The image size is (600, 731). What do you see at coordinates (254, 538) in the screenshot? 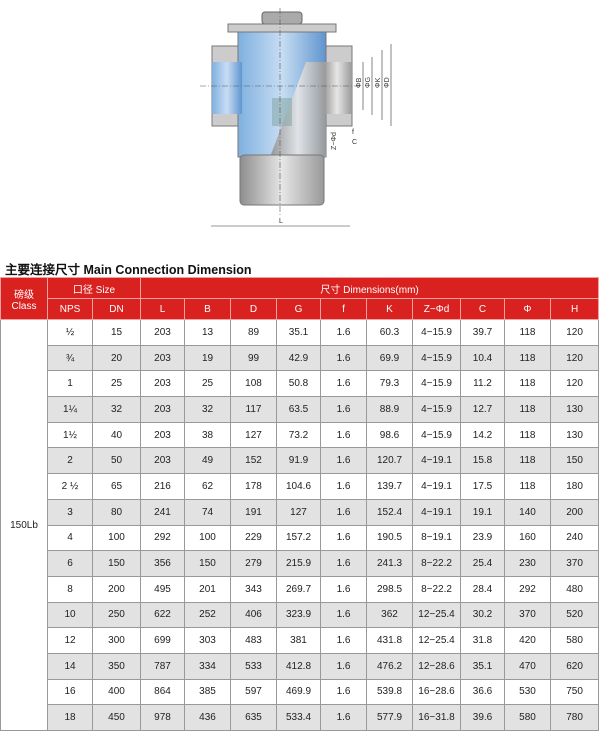
I see `table-cell: 229` at bounding box center [254, 538].